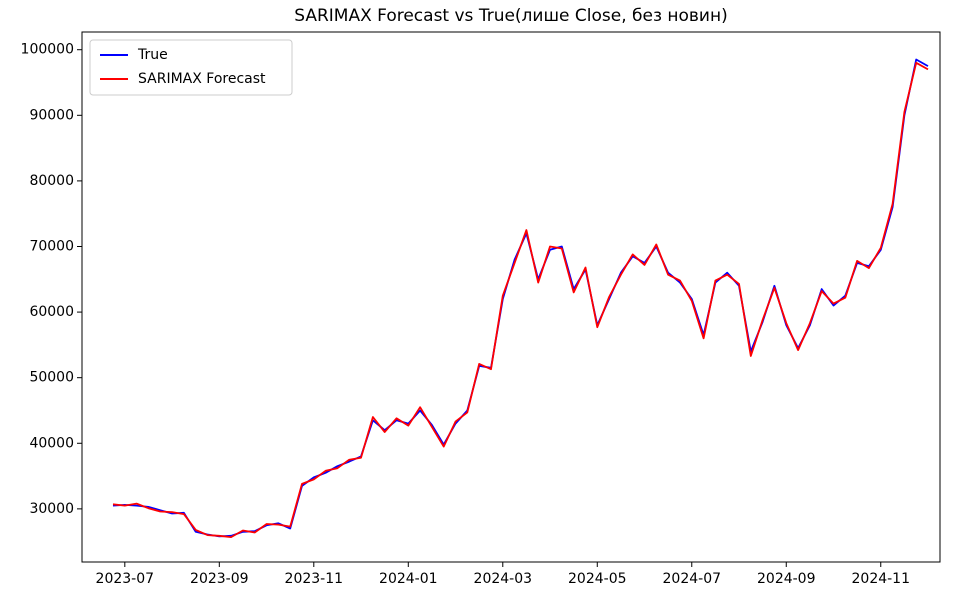  Describe the element at coordinates (125, 579) in the screenshot. I see `x-tick-label: 2023-07` at that location.